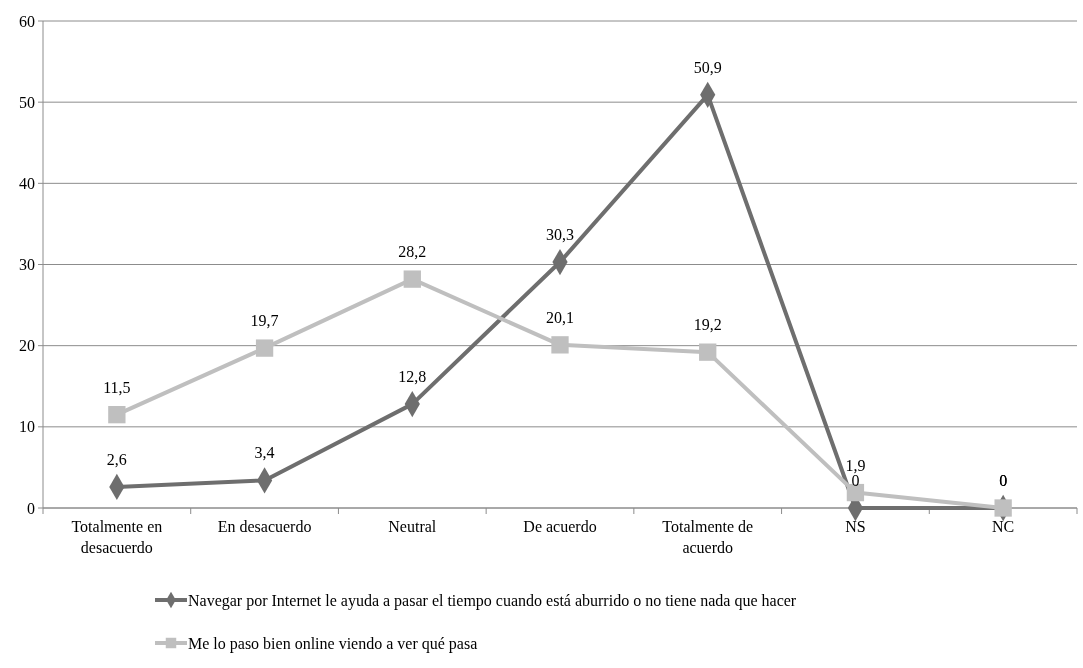  What do you see at coordinates (708, 537) in the screenshot?
I see `x-tick-label: Totalmente de acuerdo` at bounding box center [708, 537].